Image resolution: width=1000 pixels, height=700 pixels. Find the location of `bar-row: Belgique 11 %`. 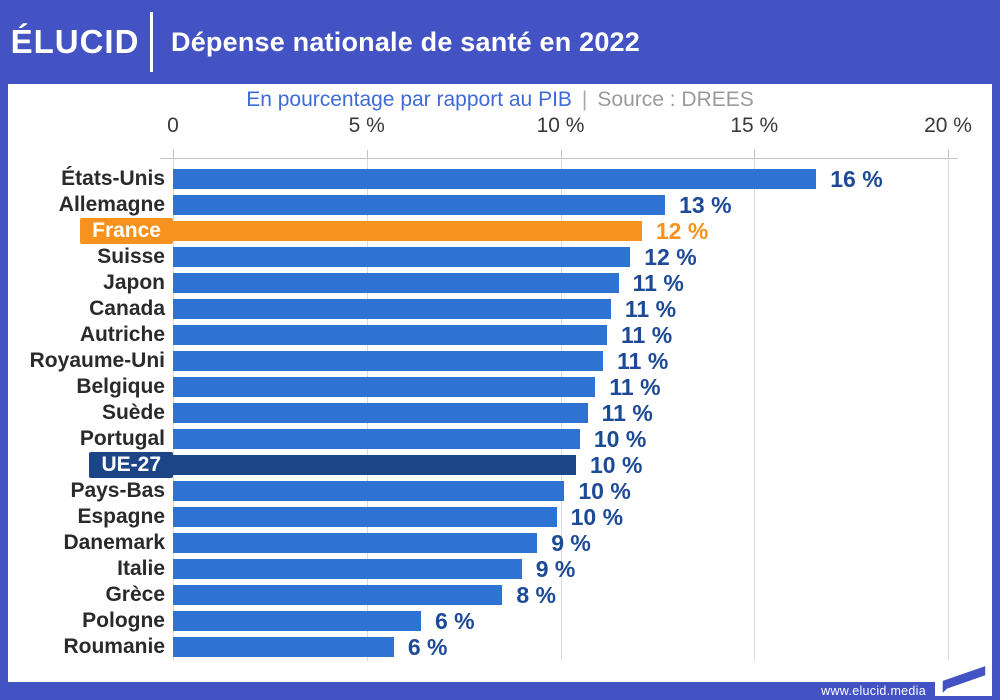

bar-row: Belgique 11 % is located at coordinates (500, 387).